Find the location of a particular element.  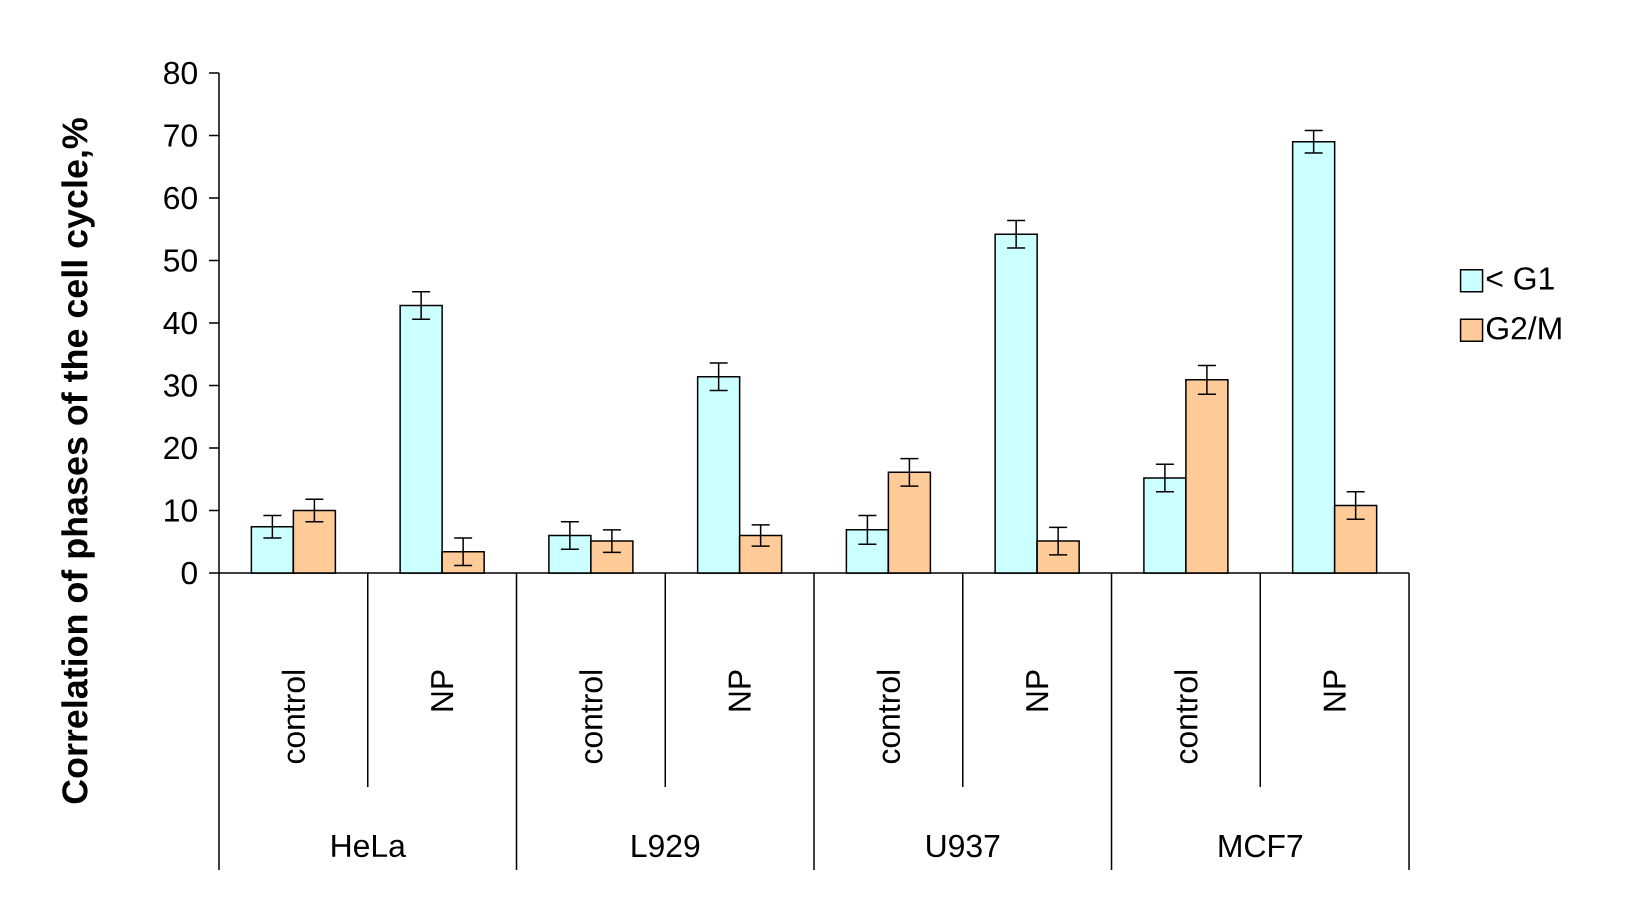

legend-label: G2/M is located at coordinates (1523, 328).